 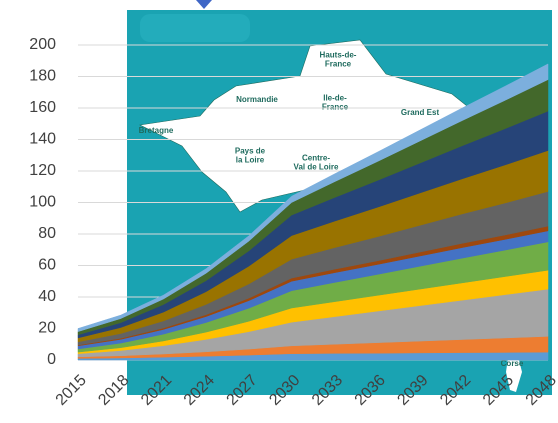 What do you see at coordinates (71, 390) in the screenshot?
I see `x-tick-label: 2015` at bounding box center [71, 390].